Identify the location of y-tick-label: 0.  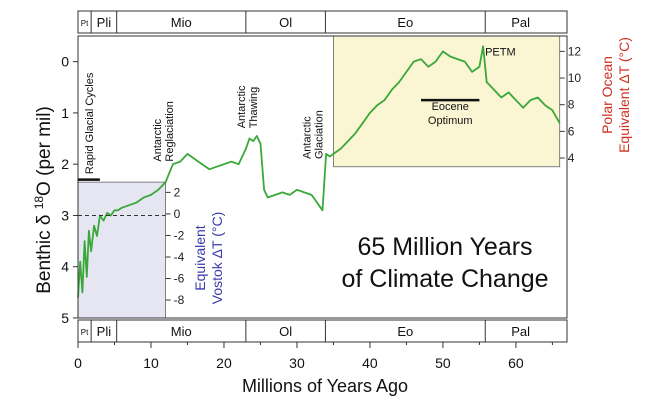
(65, 62).